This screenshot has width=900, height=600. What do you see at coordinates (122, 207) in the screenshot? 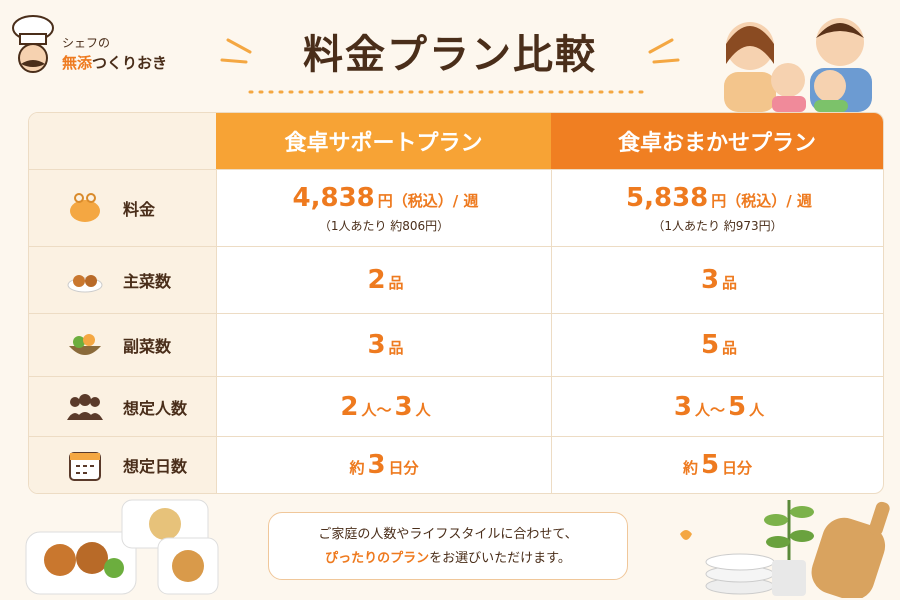
I see `row-label-cell: 料金` at bounding box center [122, 207].